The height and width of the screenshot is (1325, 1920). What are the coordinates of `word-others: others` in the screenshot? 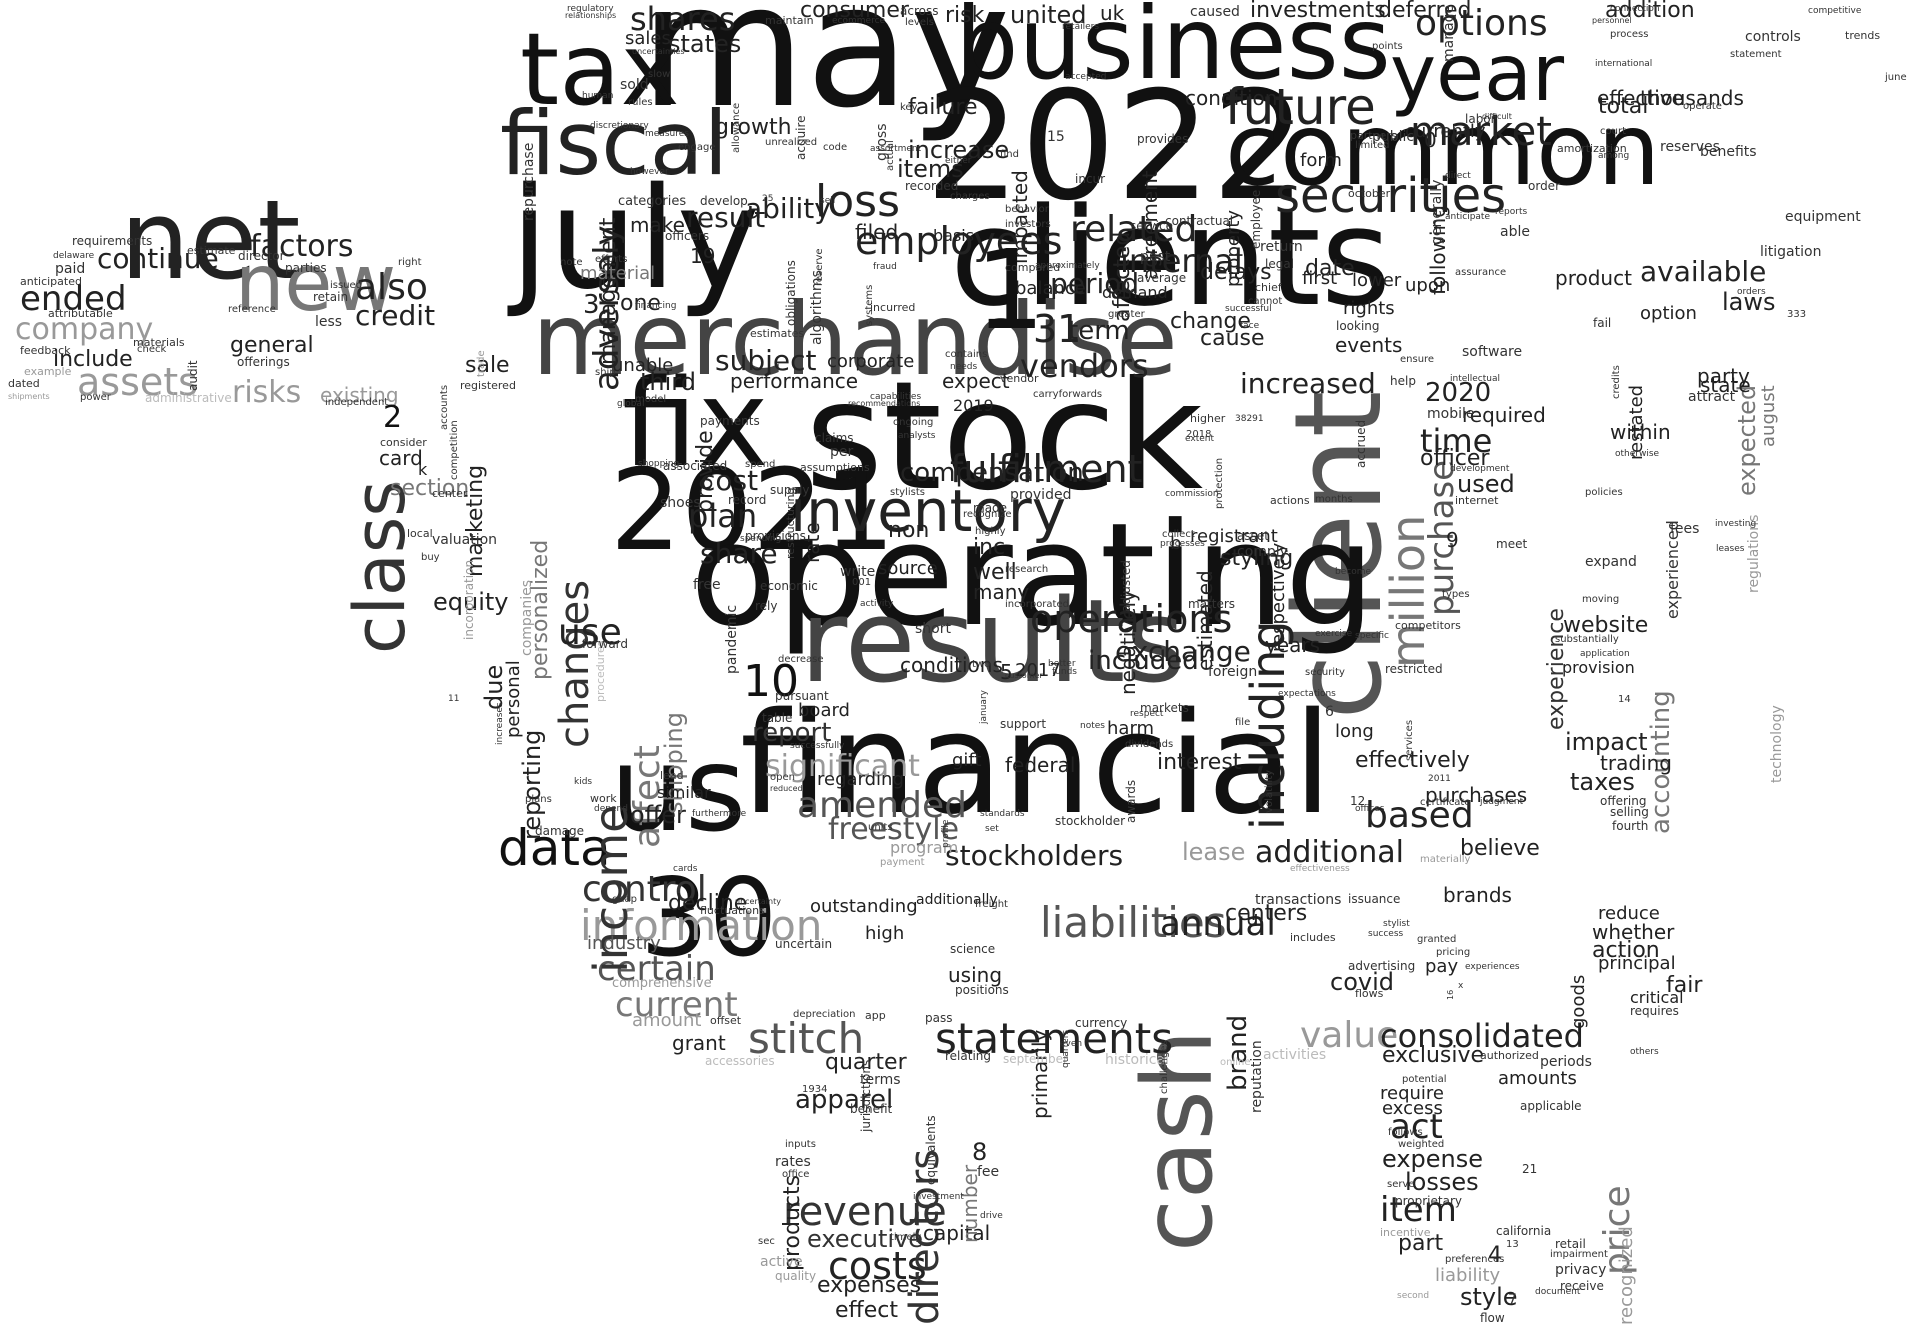 It's located at (1644, 1052).